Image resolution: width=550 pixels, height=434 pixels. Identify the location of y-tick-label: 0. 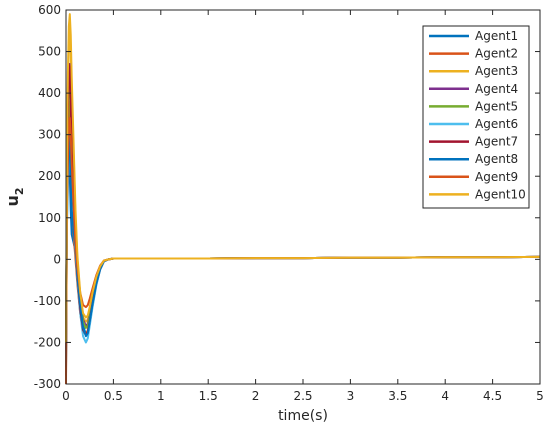
(57, 259).